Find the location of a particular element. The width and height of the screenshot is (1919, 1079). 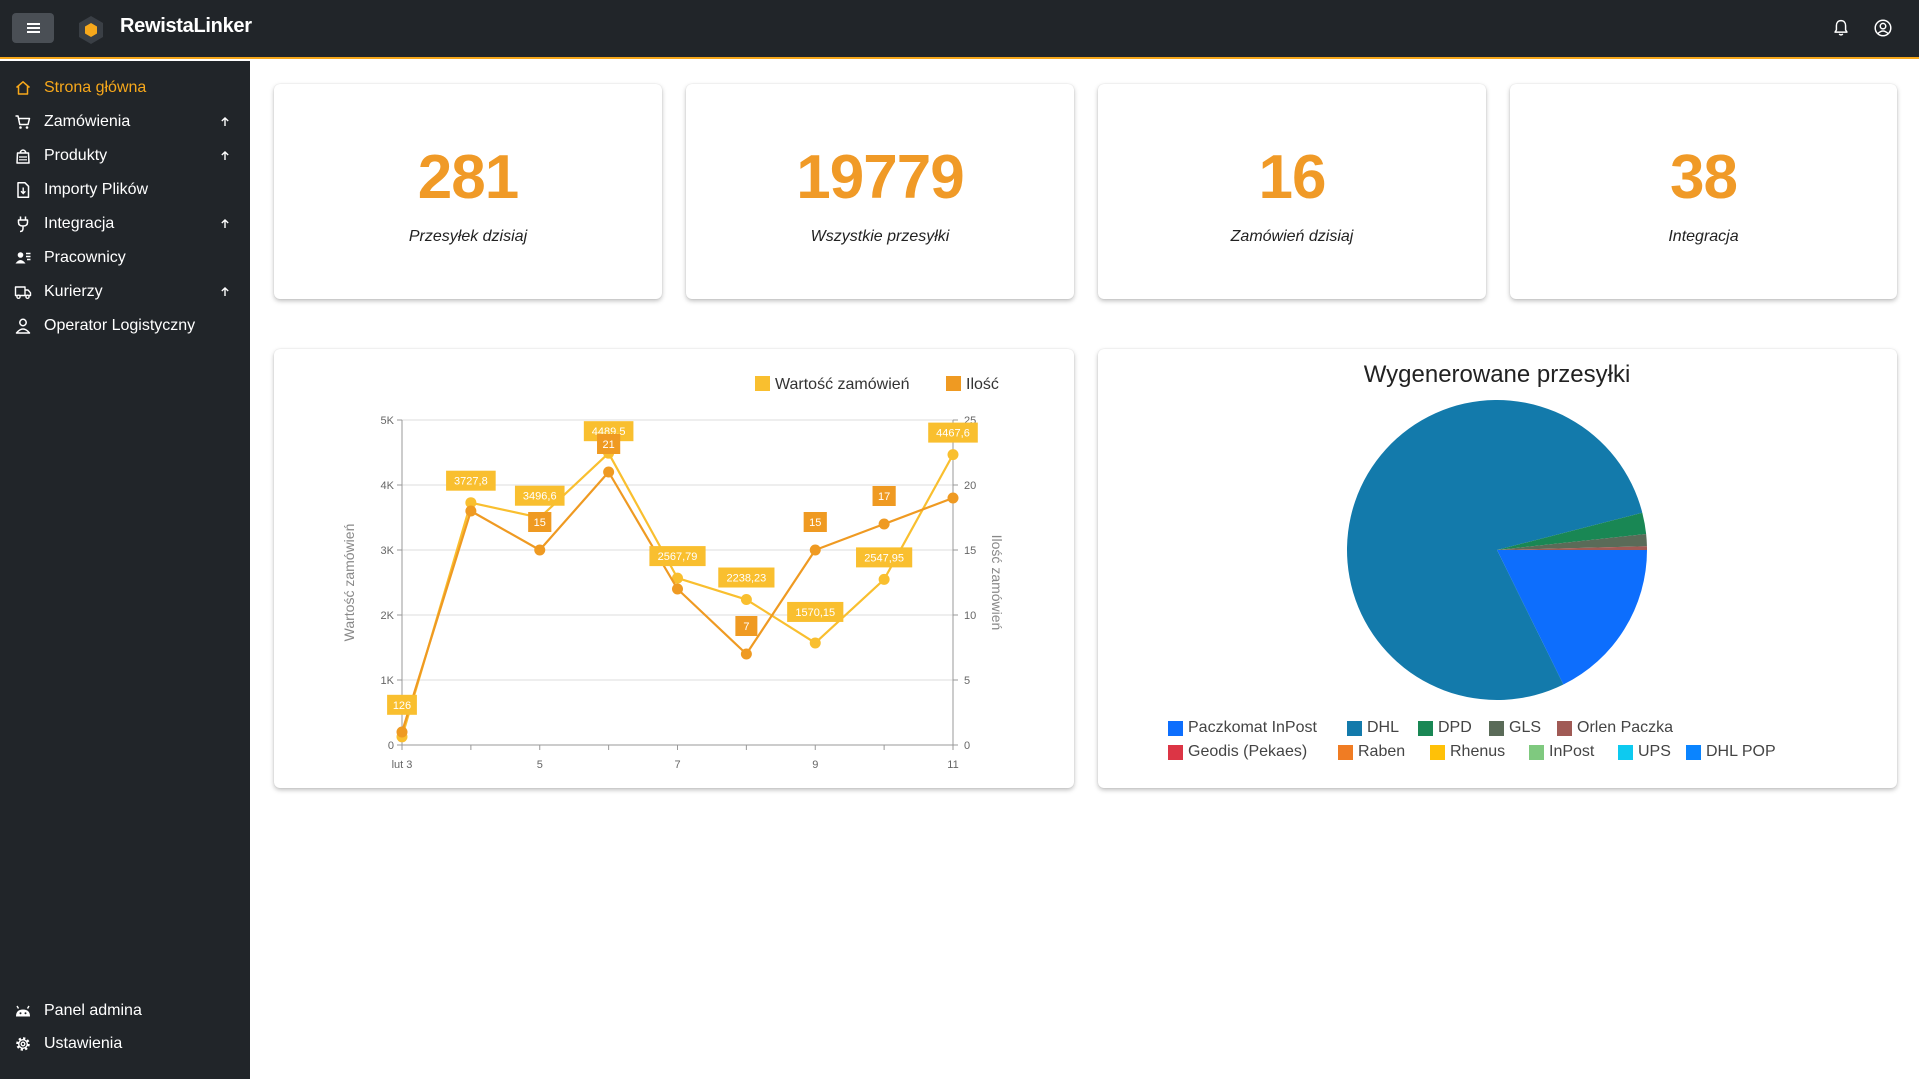

data-label: 2567,79 is located at coordinates (677, 556).